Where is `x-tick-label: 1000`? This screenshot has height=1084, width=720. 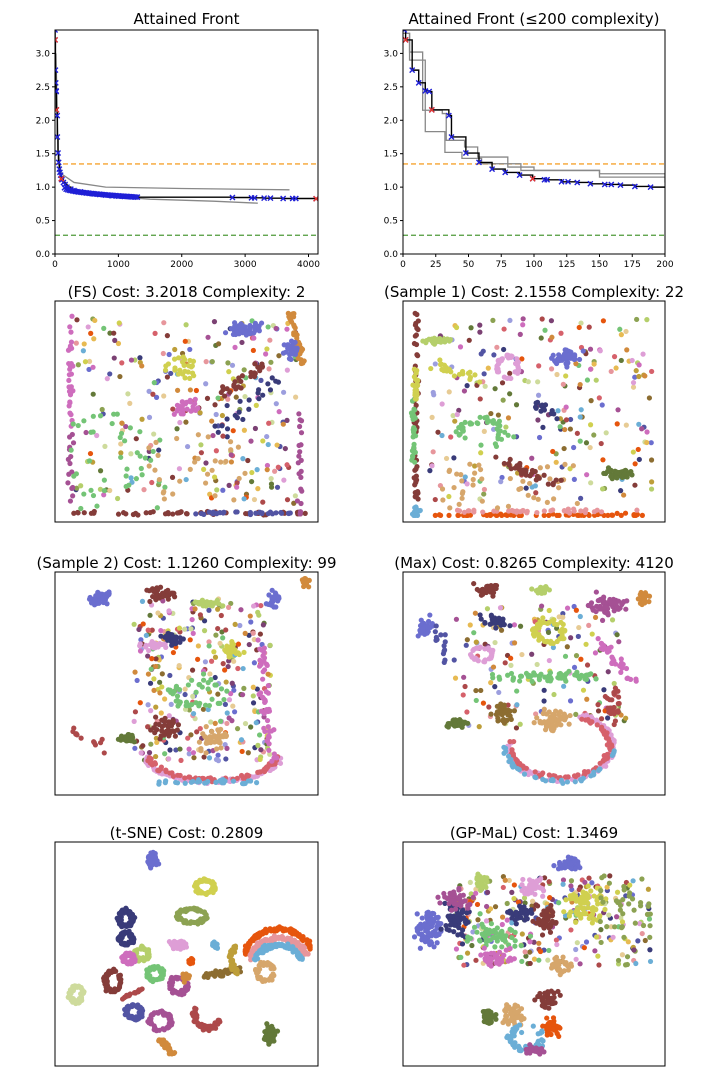
x-tick-label: 1000 is located at coordinates (118, 265).